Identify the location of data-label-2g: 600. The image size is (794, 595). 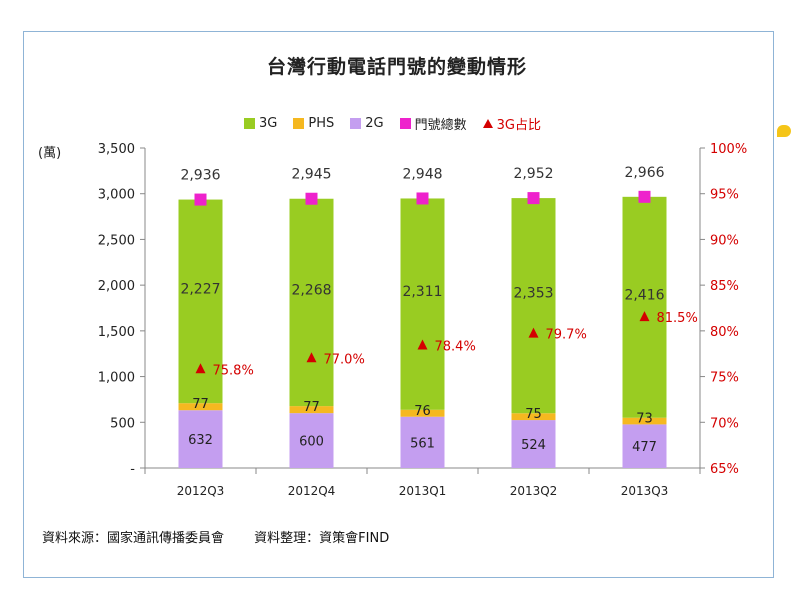
(311, 442).